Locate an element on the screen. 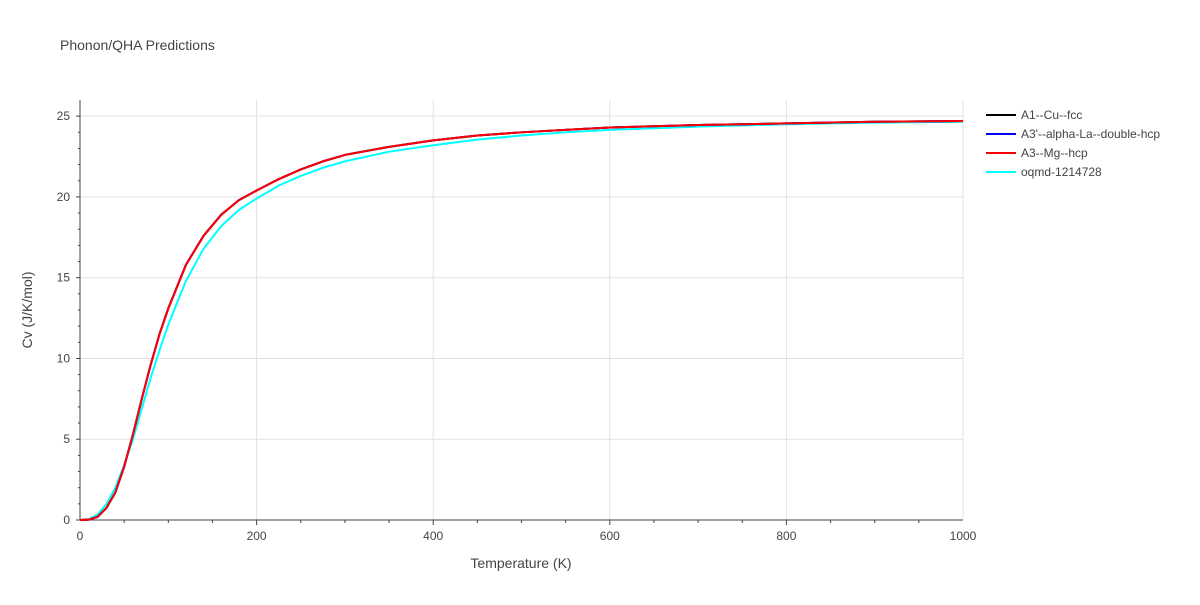 The image size is (1200, 605). x-tick-label: 800 is located at coordinates (786, 536).